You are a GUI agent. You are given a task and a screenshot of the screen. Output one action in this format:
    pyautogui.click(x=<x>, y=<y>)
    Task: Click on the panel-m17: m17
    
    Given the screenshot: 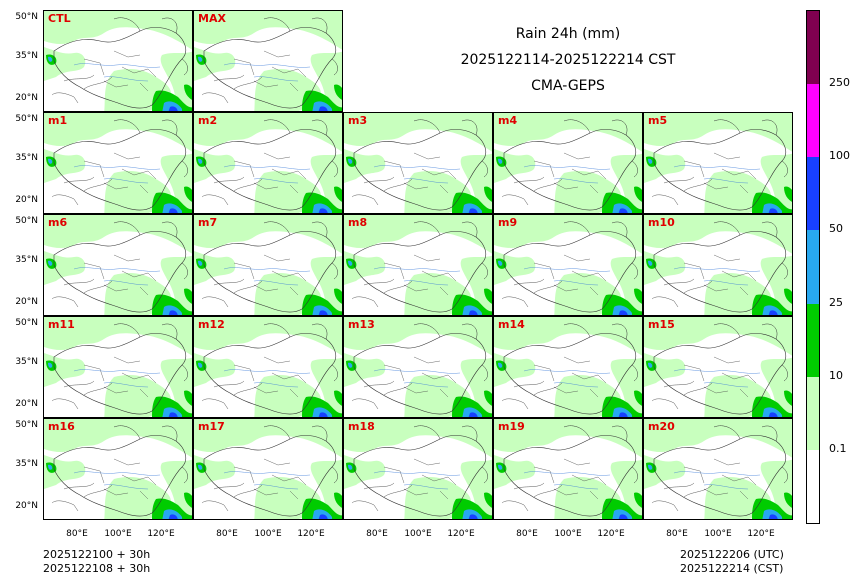 What is the action you would take?
    pyautogui.click(x=268, y=469)
    